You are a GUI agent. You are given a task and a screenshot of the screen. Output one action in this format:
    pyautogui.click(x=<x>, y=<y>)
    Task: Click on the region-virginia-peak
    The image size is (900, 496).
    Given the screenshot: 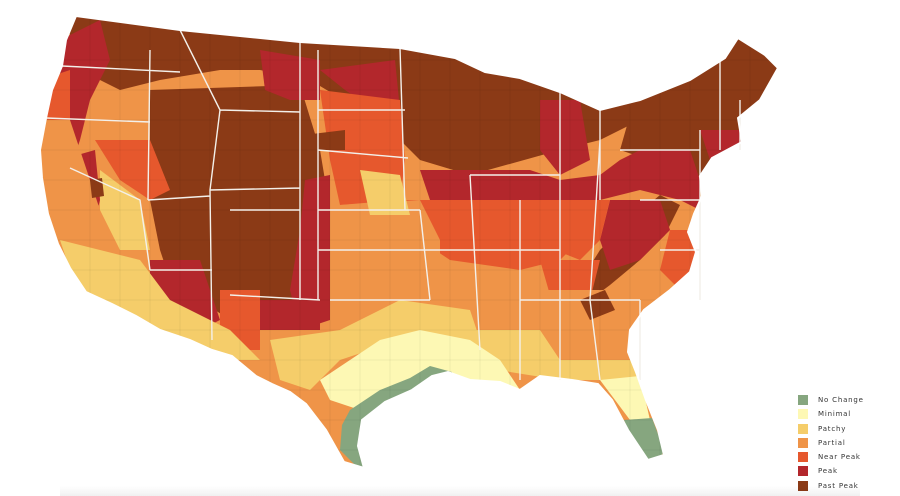 What is the action you would take?
    pyautogui.click(x=635, y=235)
    